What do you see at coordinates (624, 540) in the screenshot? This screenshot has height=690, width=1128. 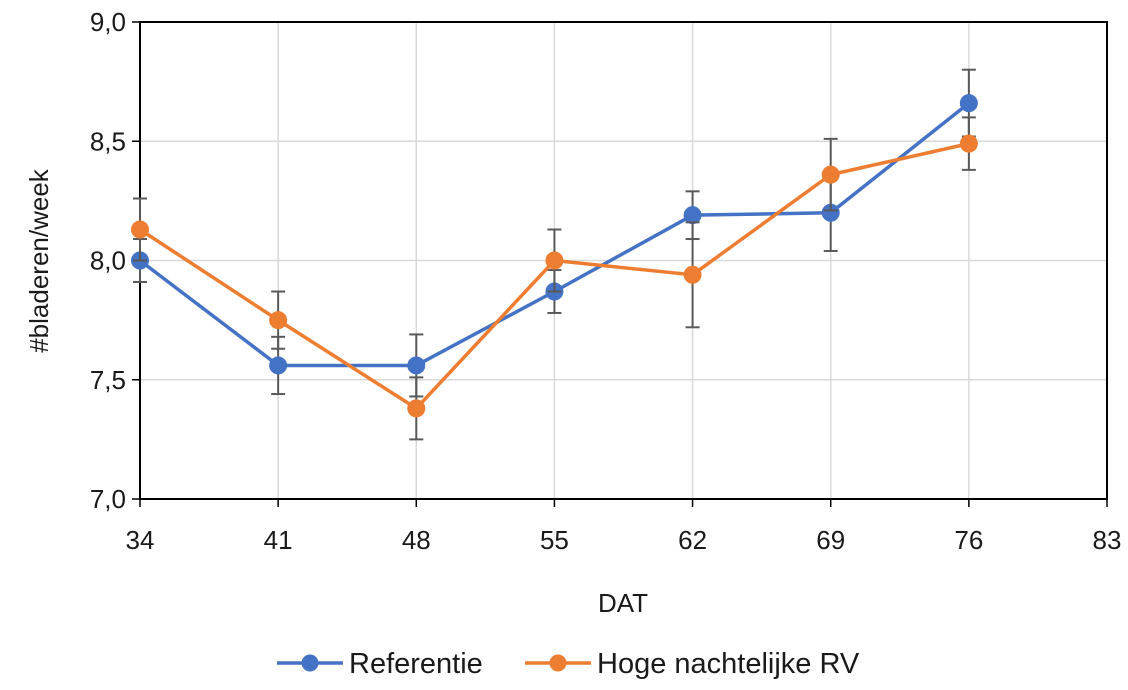 I see `x-tick-labels: 34 41 48 55 62 69 76 83` at bounding box center [624, 540].